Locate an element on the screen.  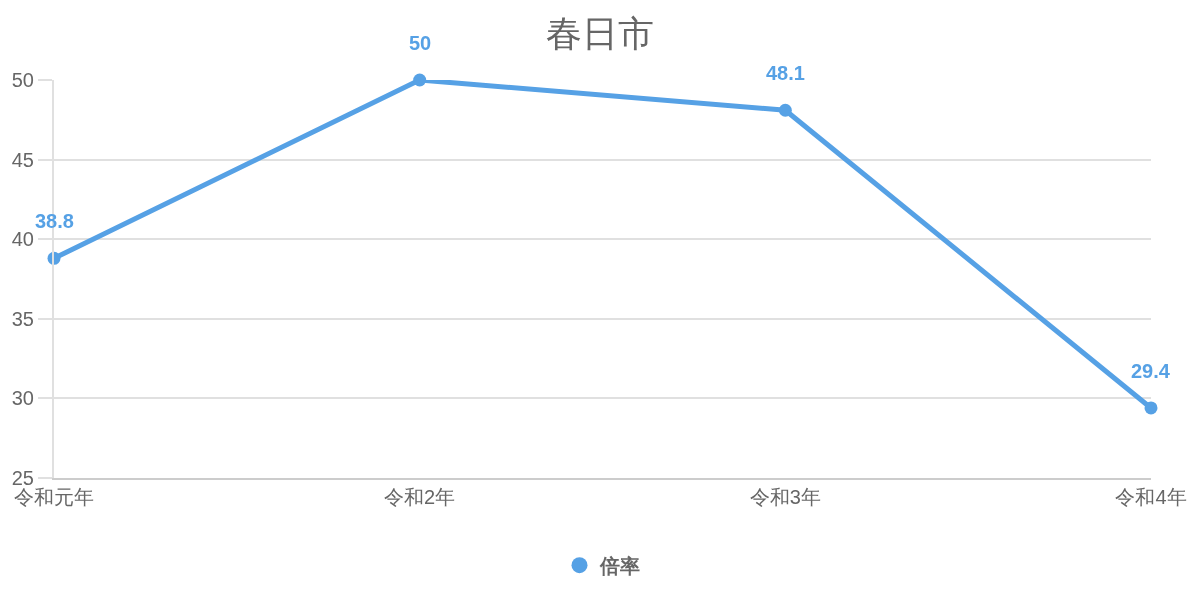
x-tick-label: 令和2年 is located at coordinates (420, 497).